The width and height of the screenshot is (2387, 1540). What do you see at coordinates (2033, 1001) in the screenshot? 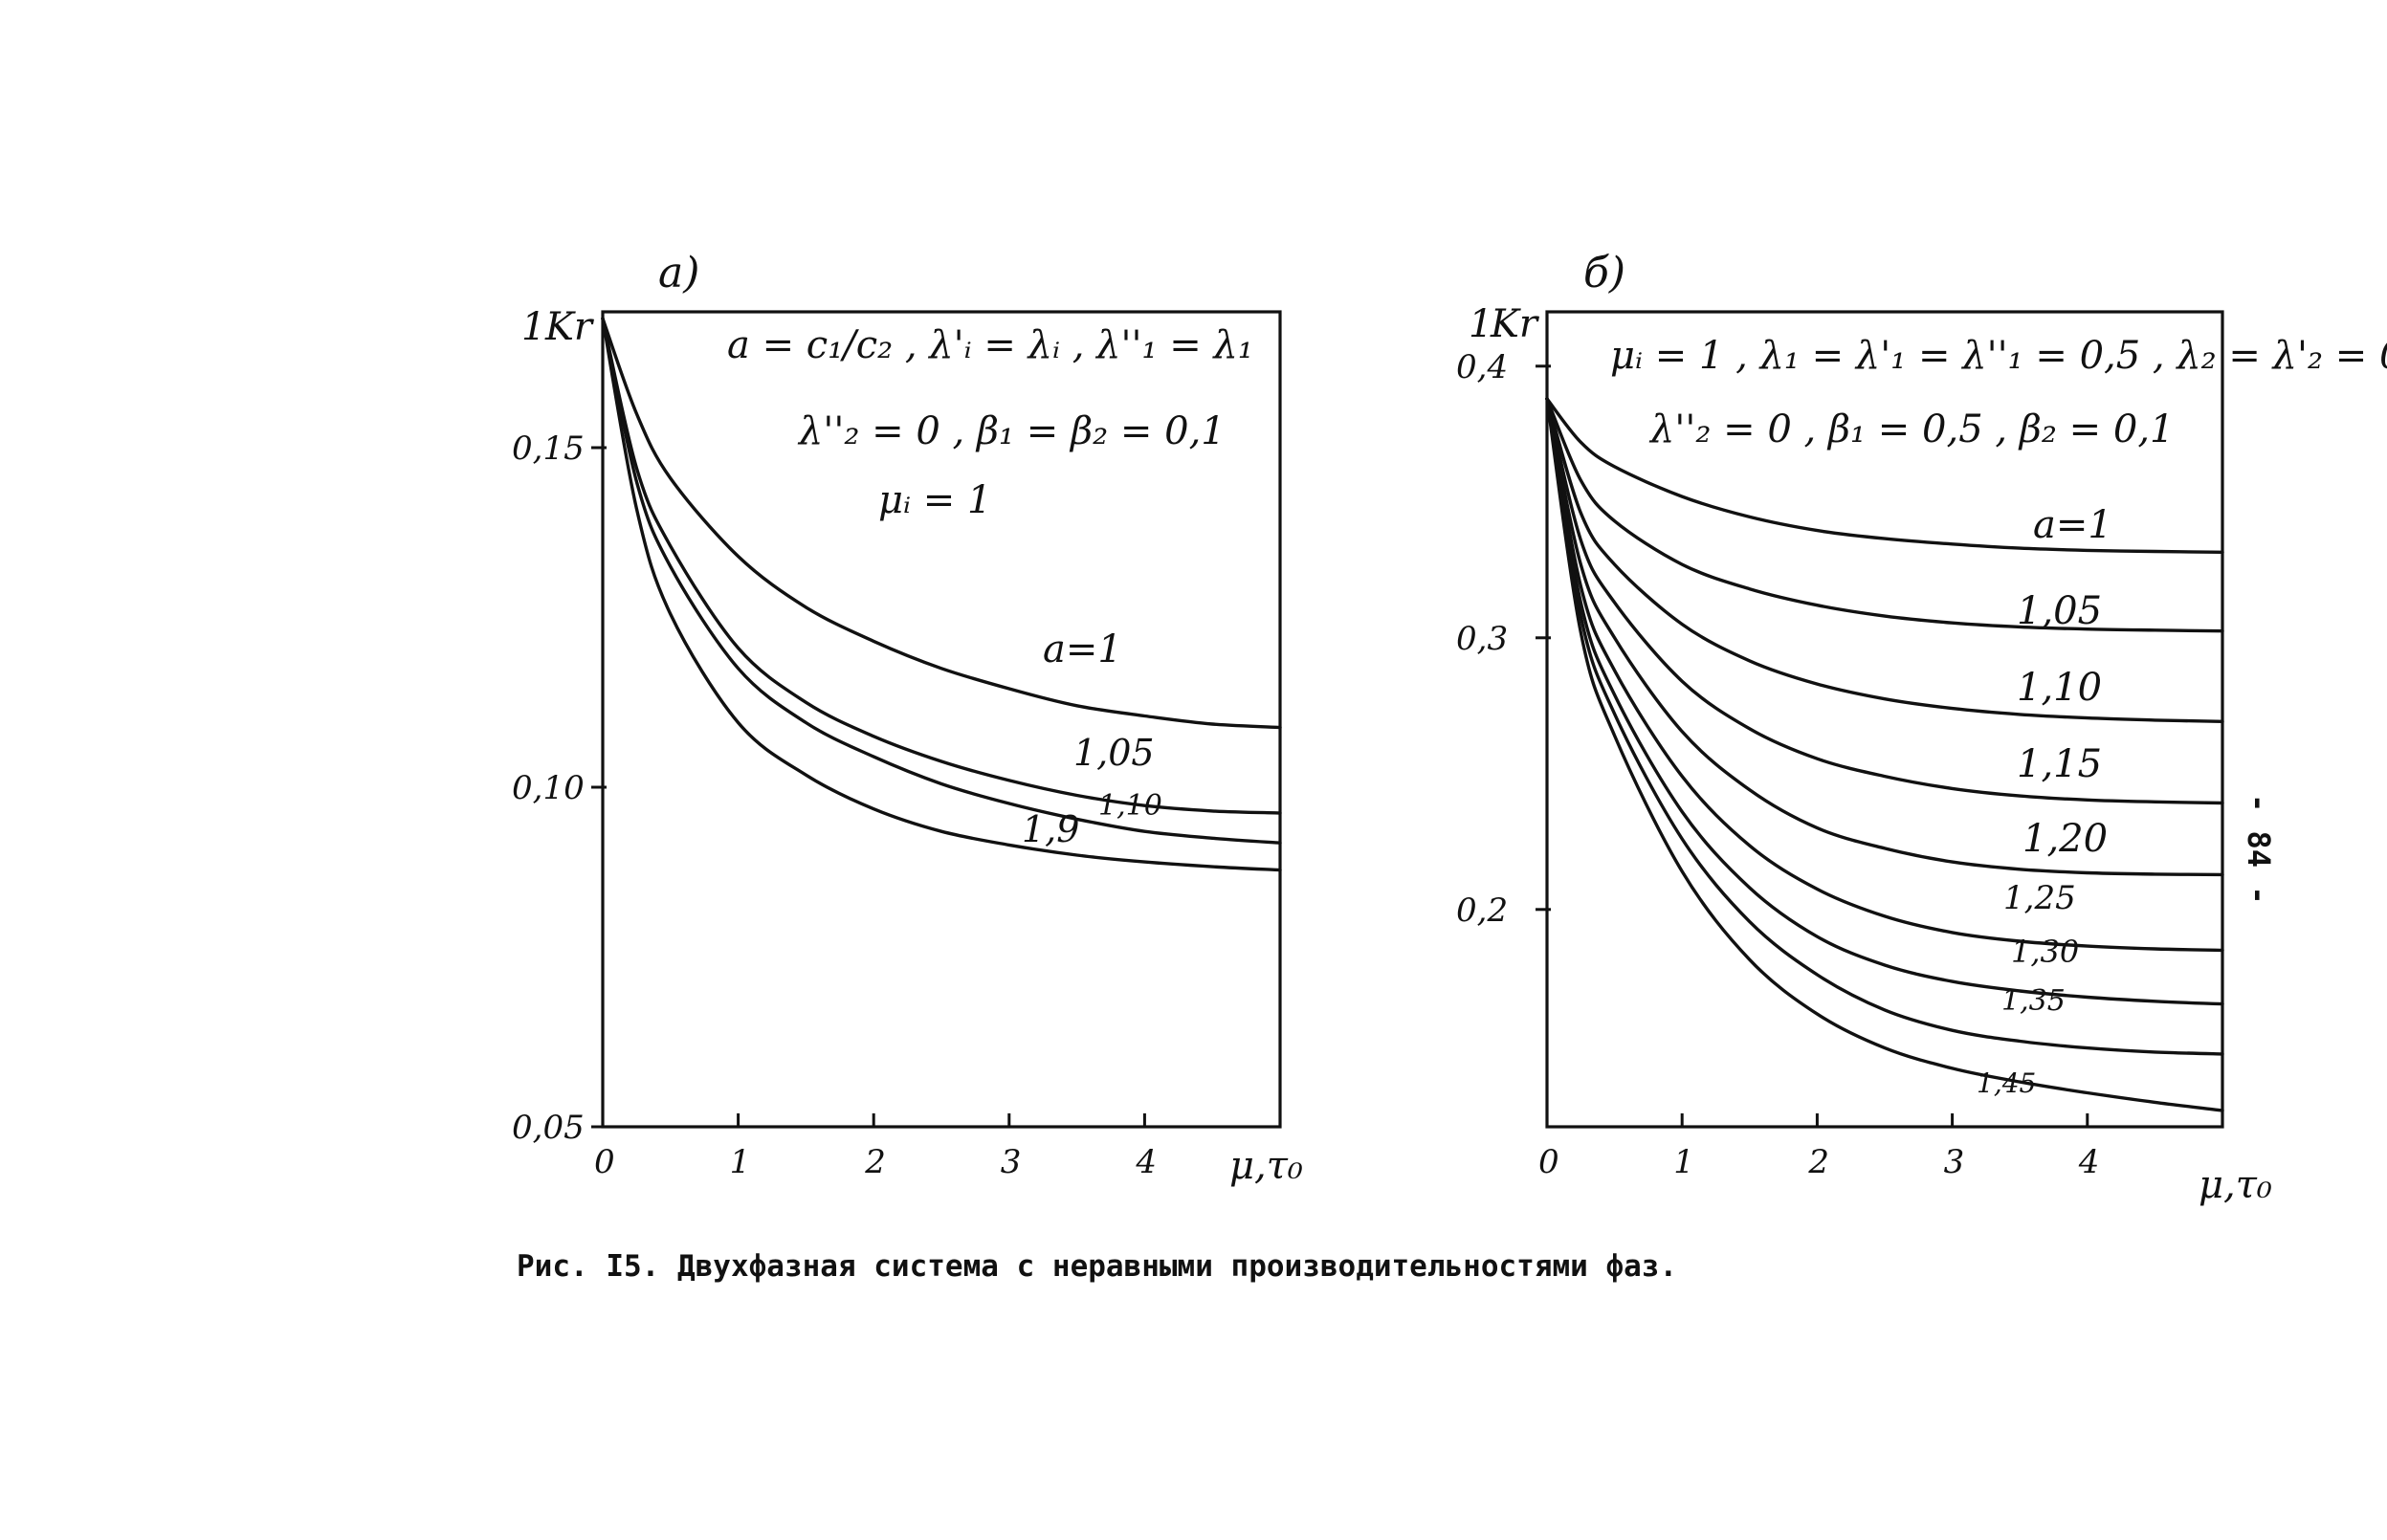
I see `series-label: 1,35` at bounding box center [2033, 1001].